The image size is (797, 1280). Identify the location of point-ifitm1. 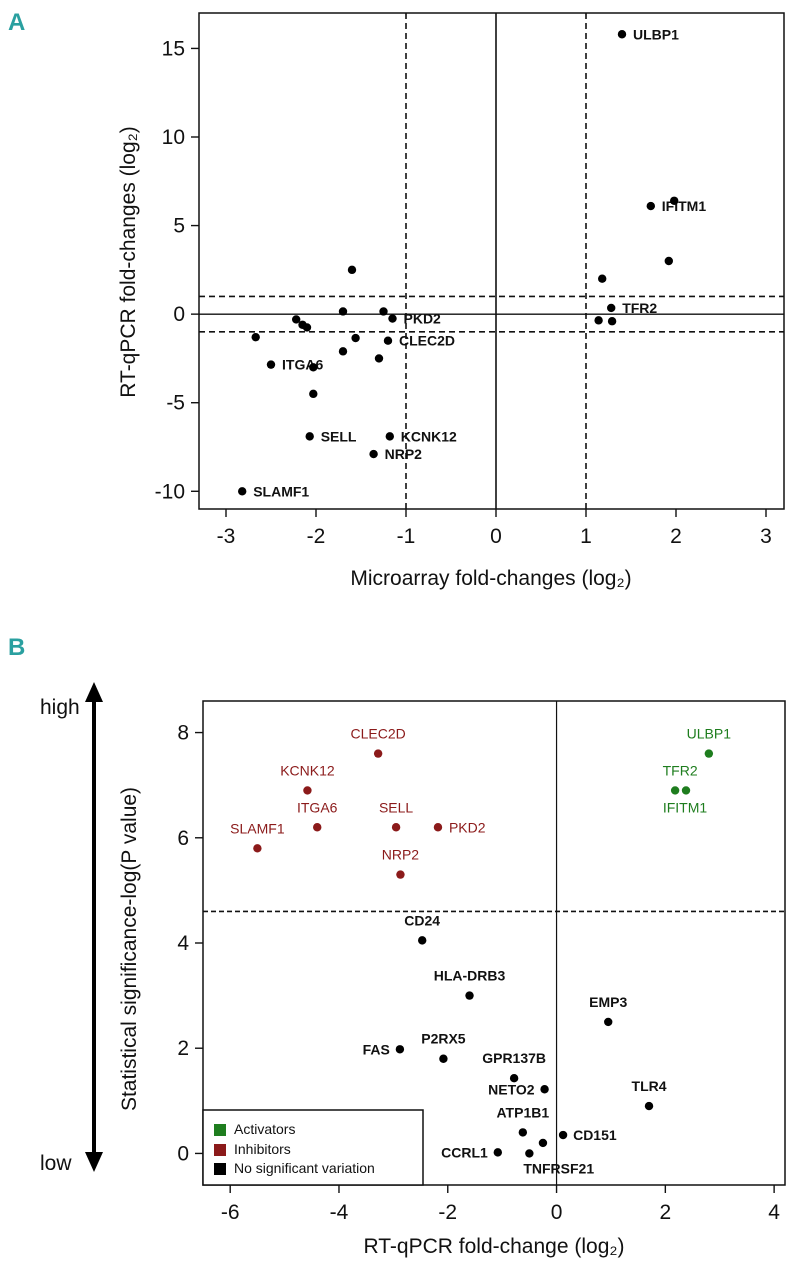
(650, 206).